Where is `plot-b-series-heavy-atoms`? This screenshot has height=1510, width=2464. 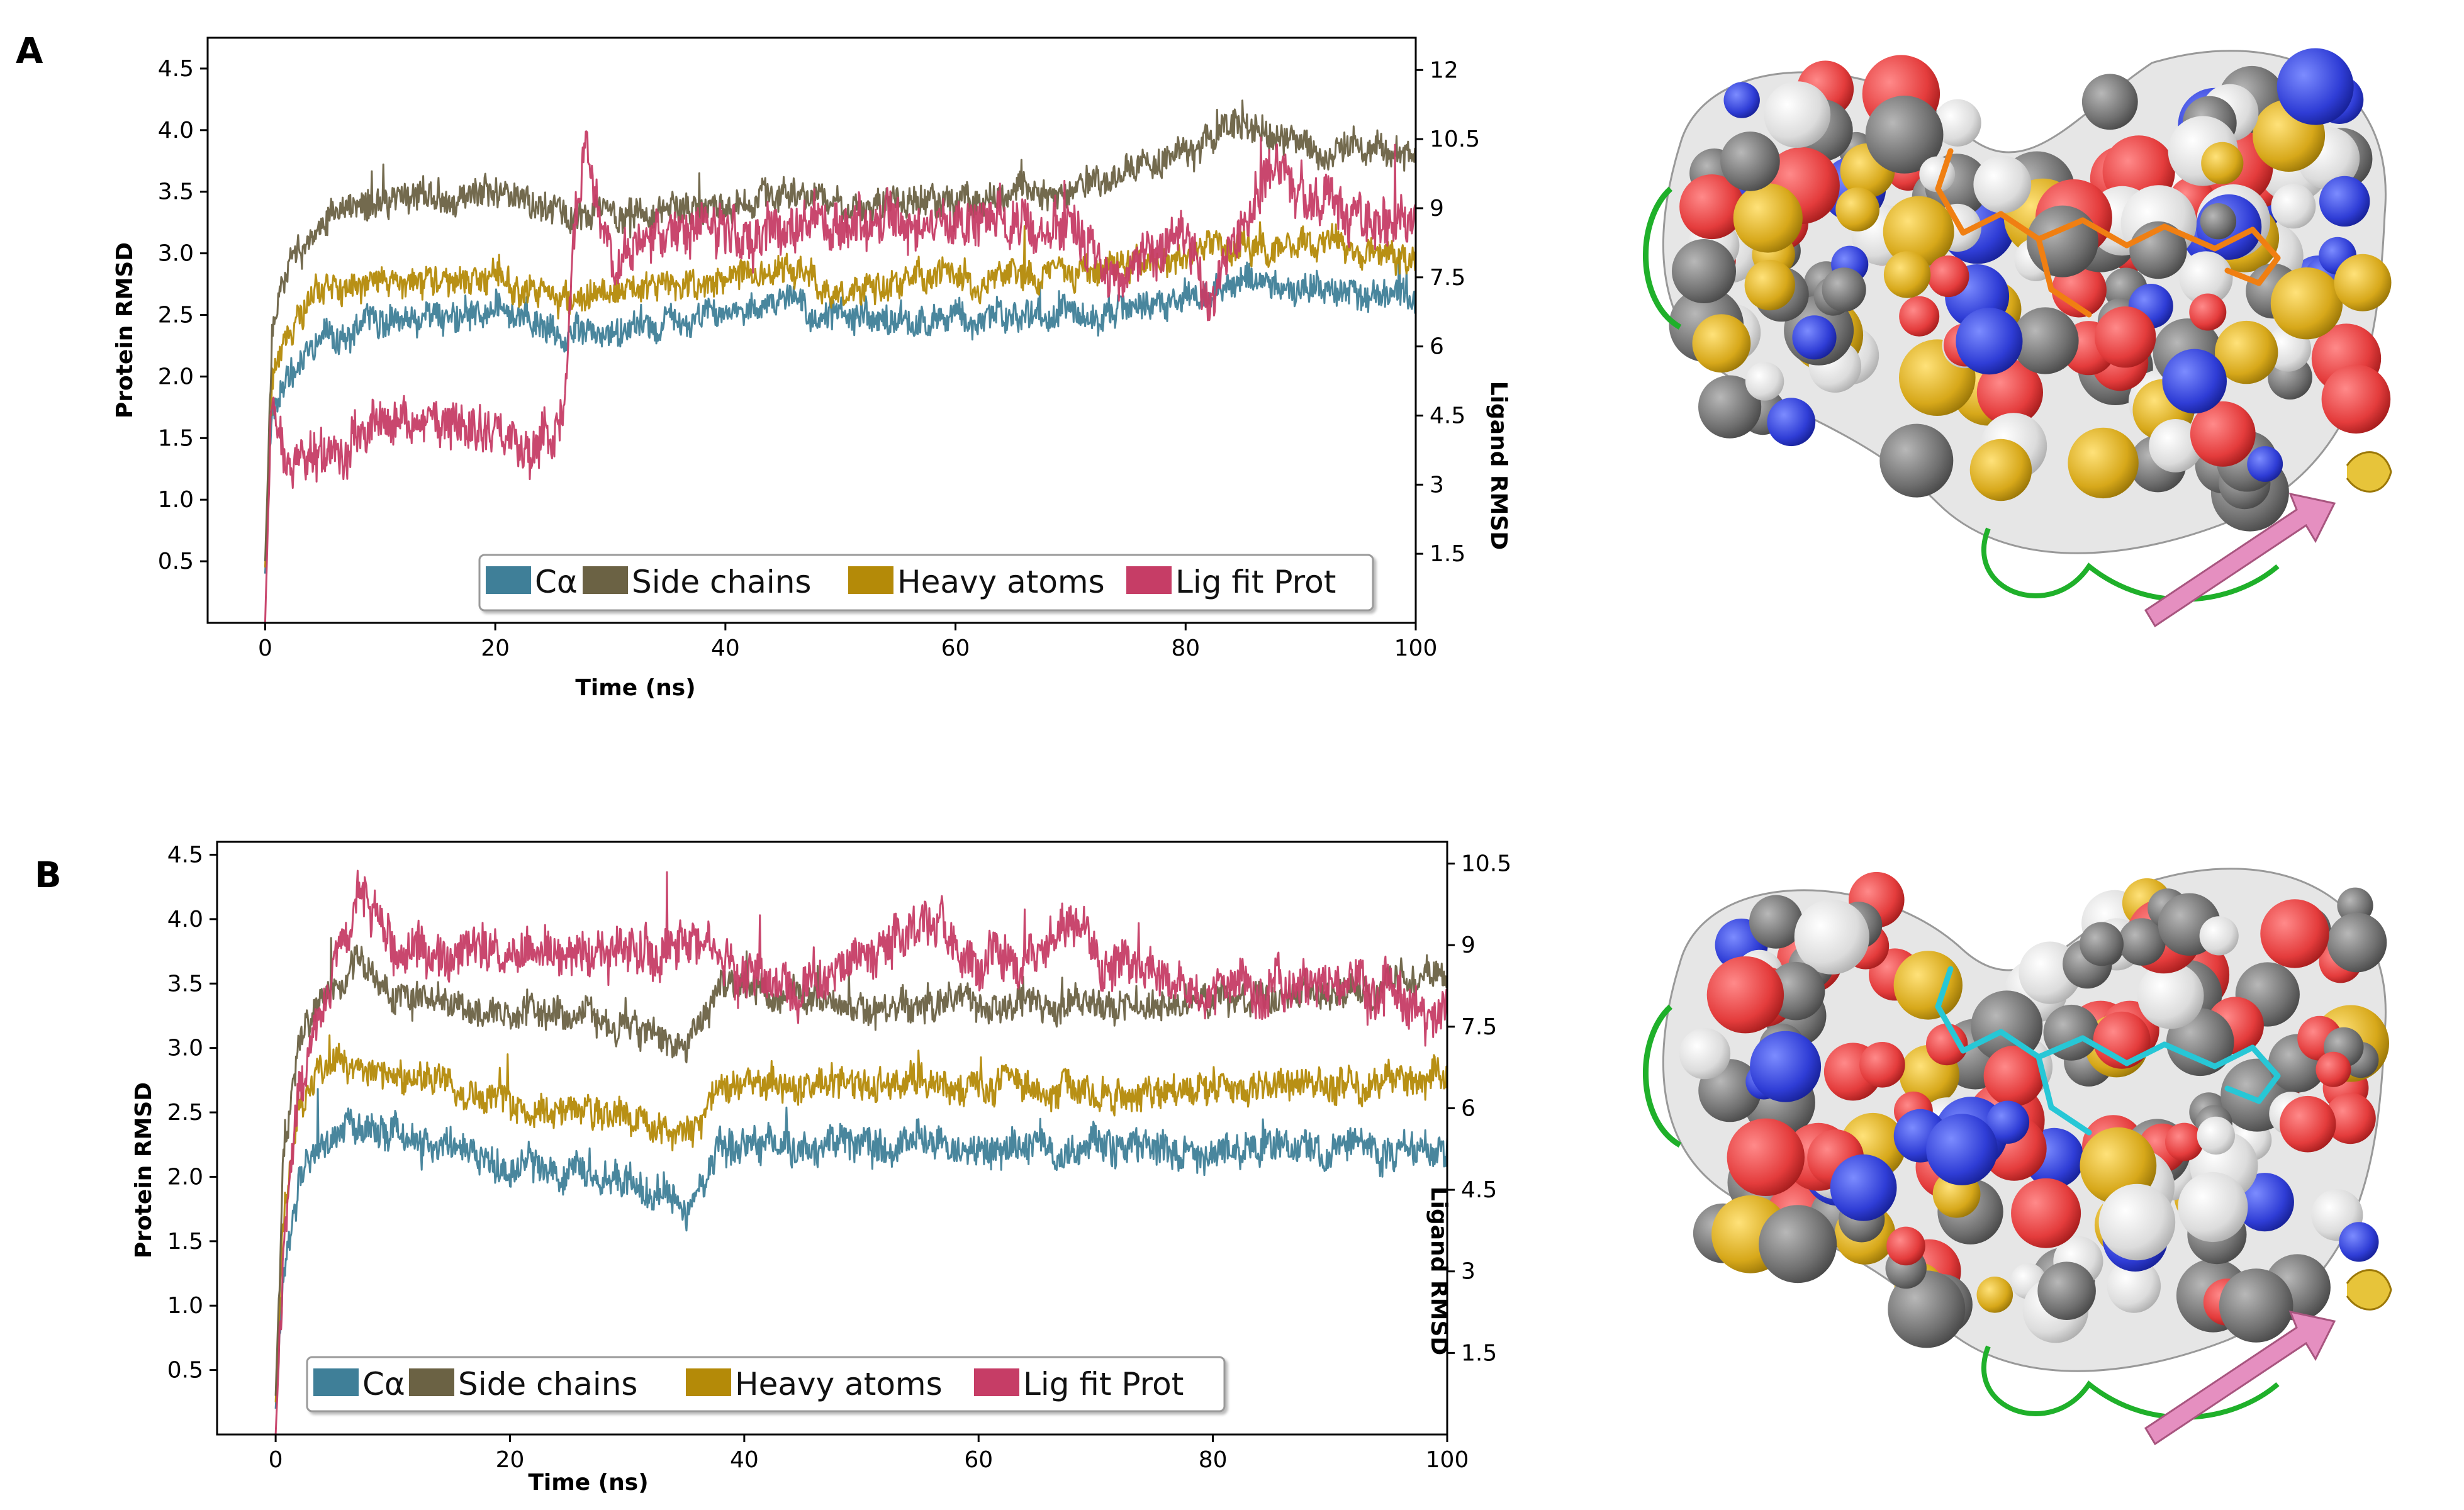
plot-b-series-heavy-atoms is located at coordinates (861, 1218).